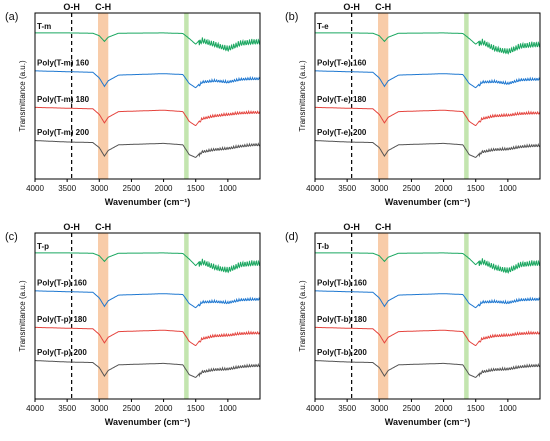  Describe the element at coordinates (63, 62) in the screenshot. I see `series-label-1: Poly(T-m) 160` at that location.